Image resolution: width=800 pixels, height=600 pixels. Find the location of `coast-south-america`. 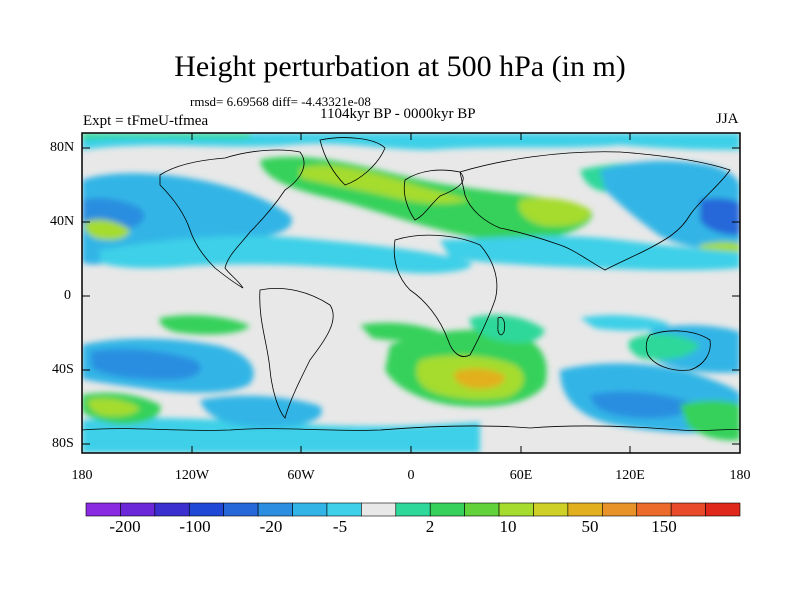

coast-south-america is located at coordinates (296, 353).